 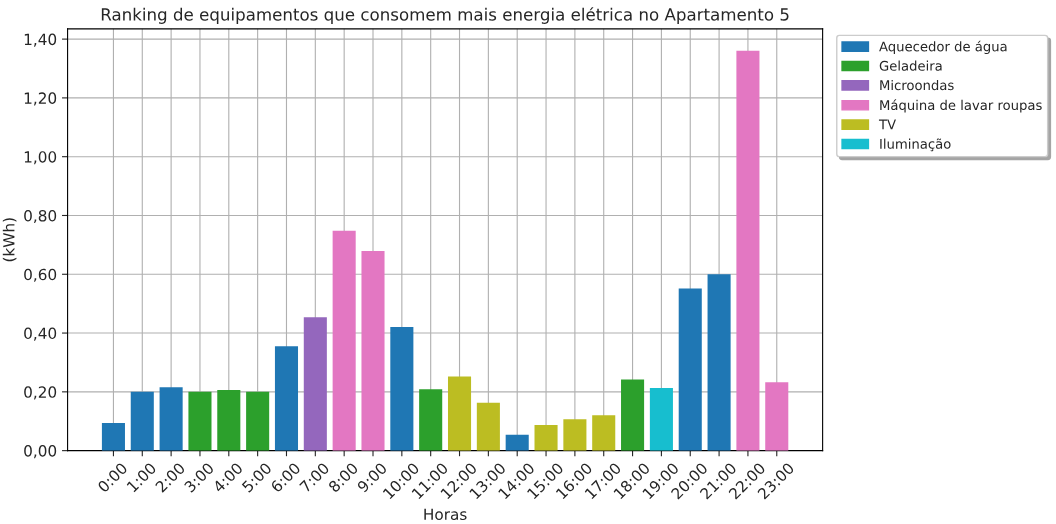 I want to click on legend-label: Aquecedor de água, so click(x=943, y=47).